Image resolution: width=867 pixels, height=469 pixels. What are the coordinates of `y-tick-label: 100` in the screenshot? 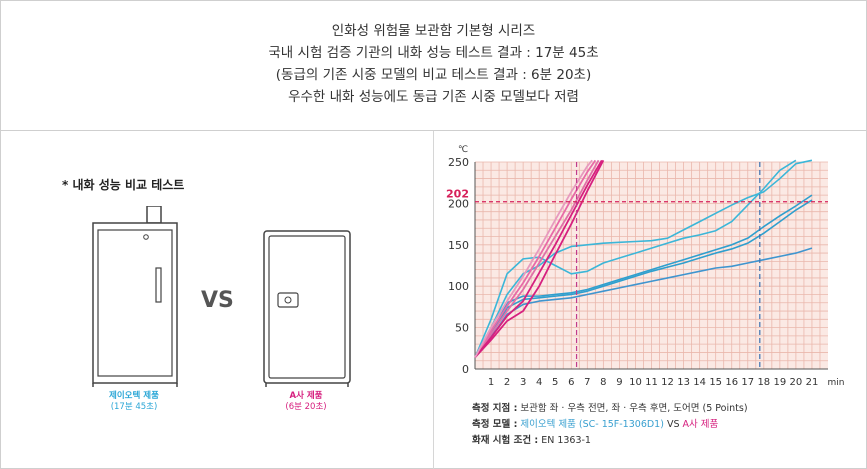 It's located at (458, 286).